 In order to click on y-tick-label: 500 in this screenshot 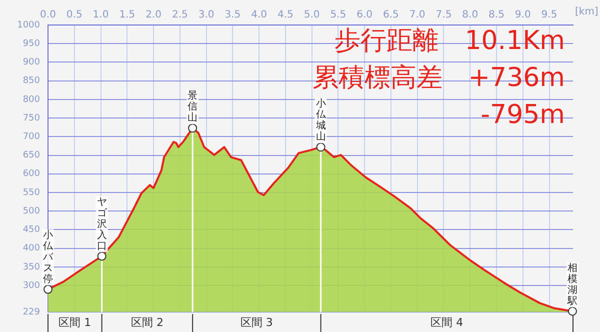, I will do `click(31, 211)`.